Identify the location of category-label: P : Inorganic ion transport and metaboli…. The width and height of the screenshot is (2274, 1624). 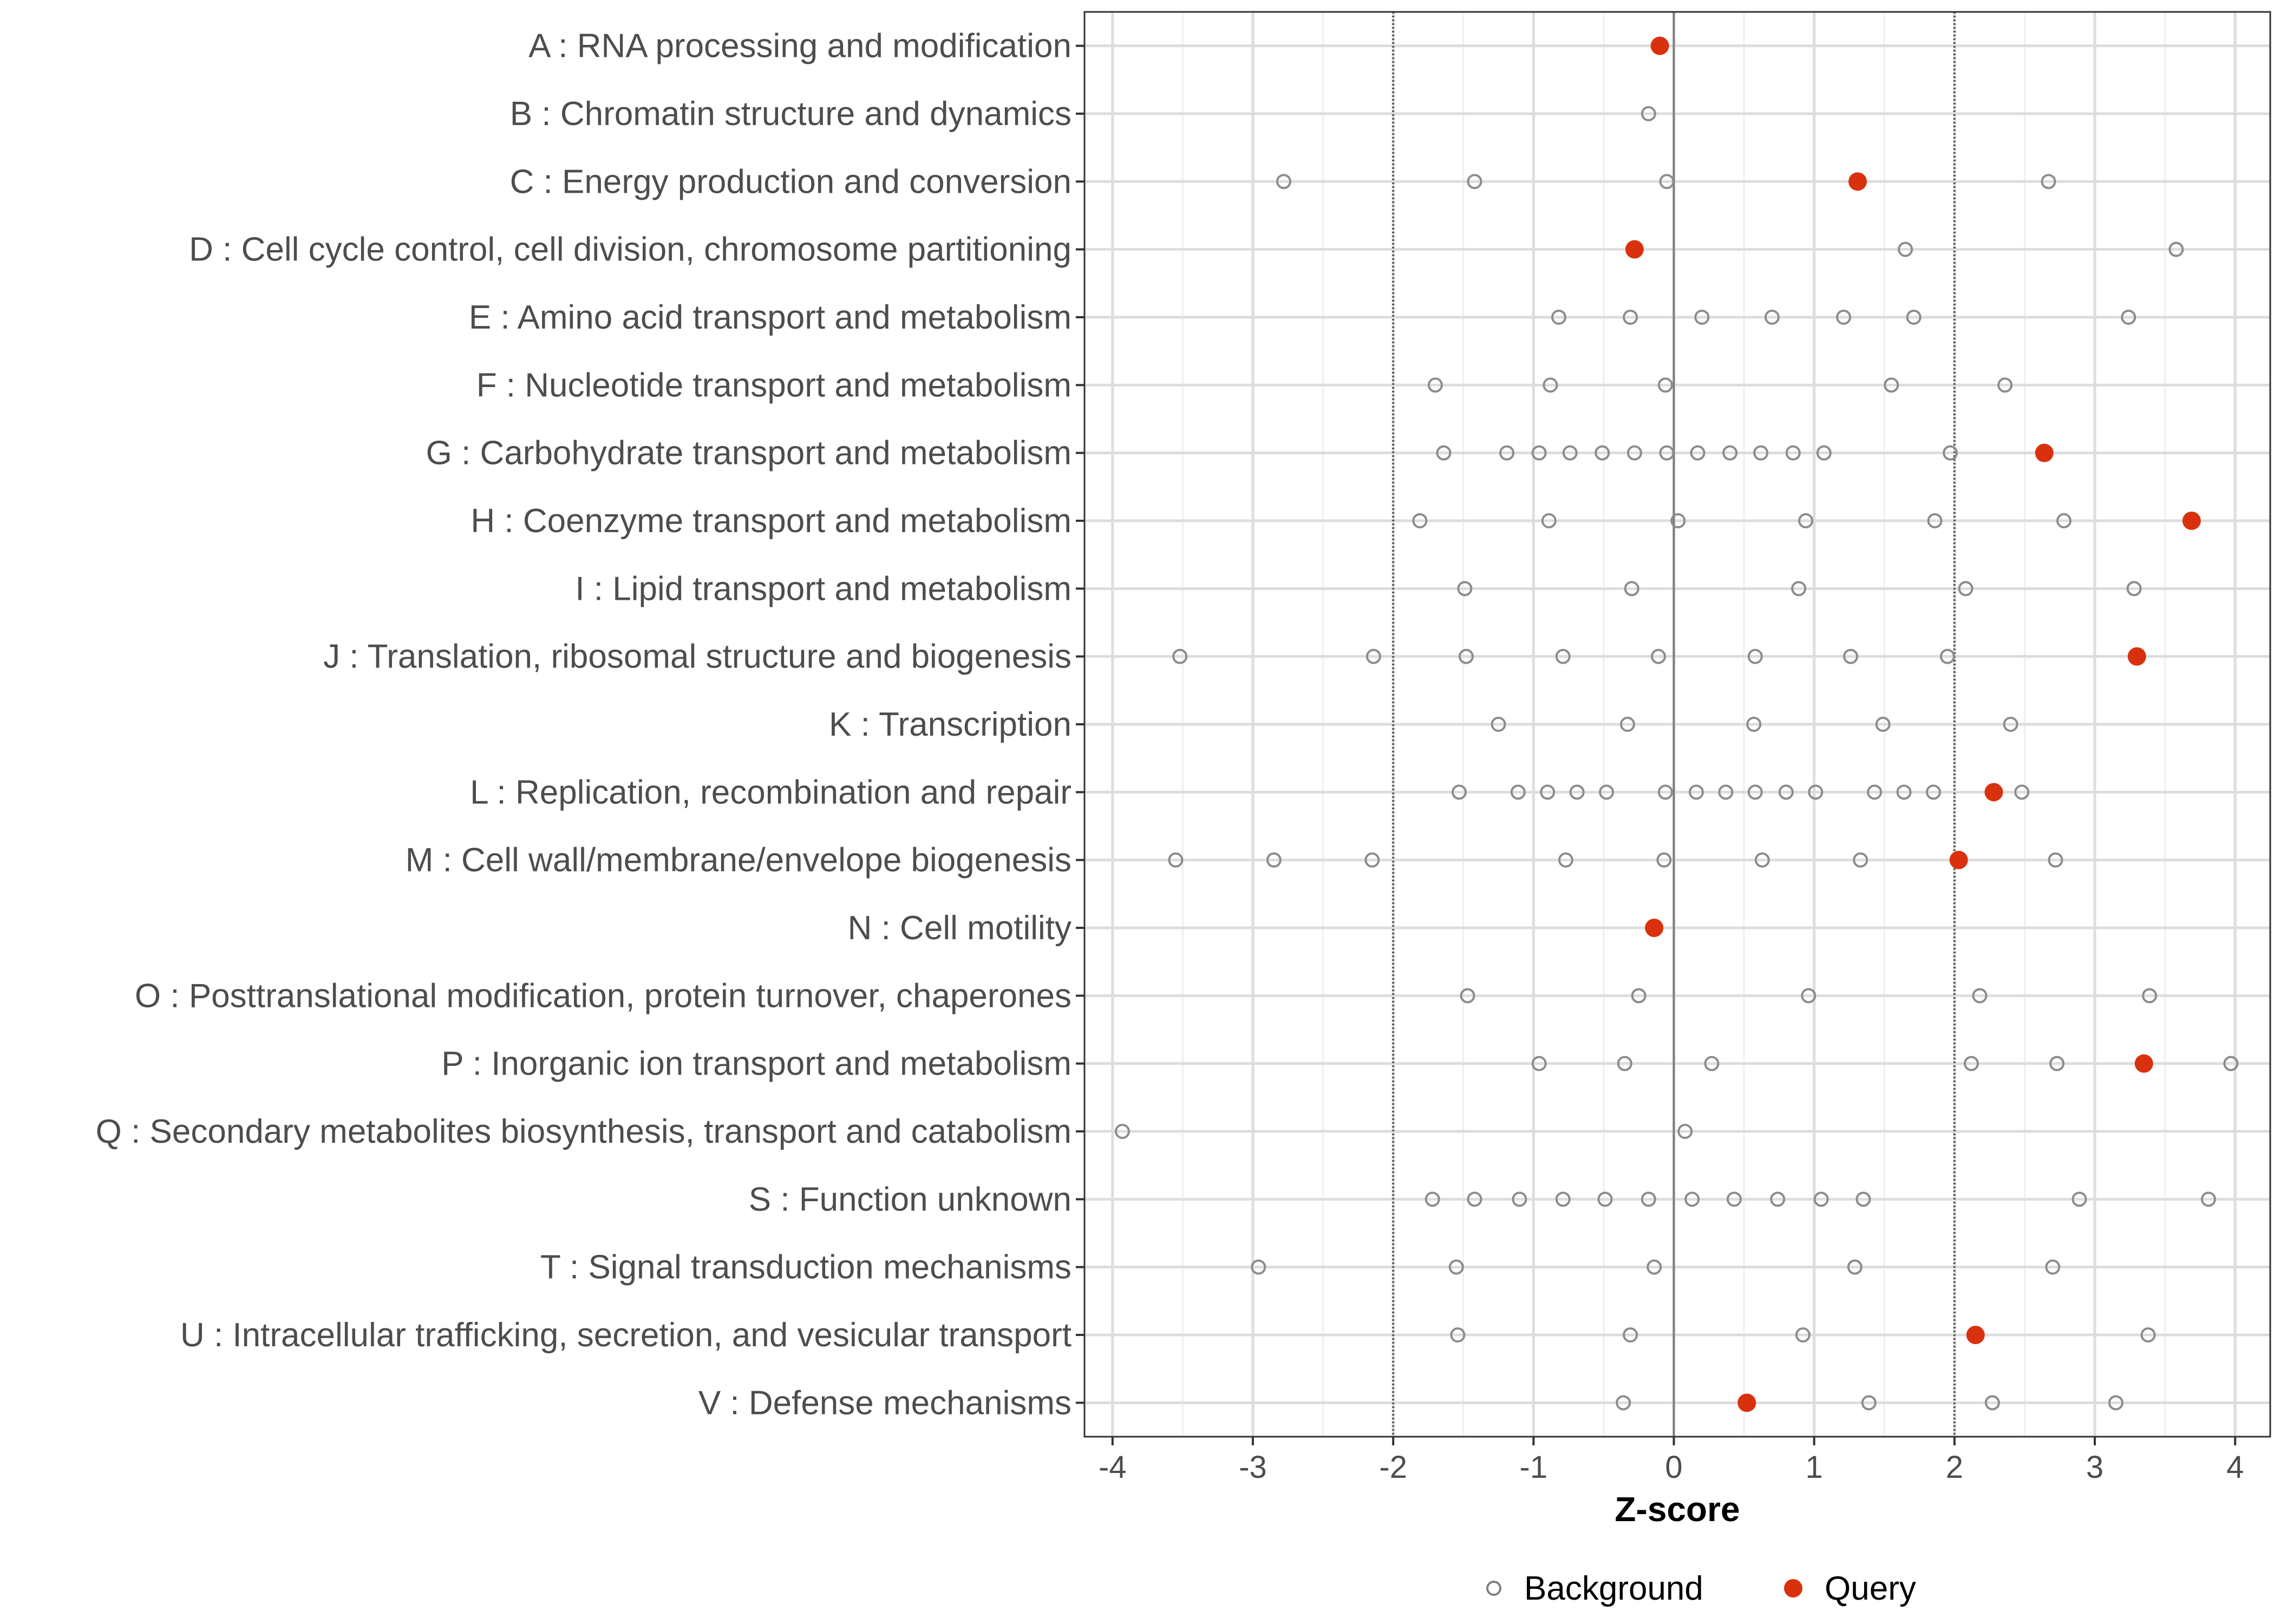
(756, 1064).